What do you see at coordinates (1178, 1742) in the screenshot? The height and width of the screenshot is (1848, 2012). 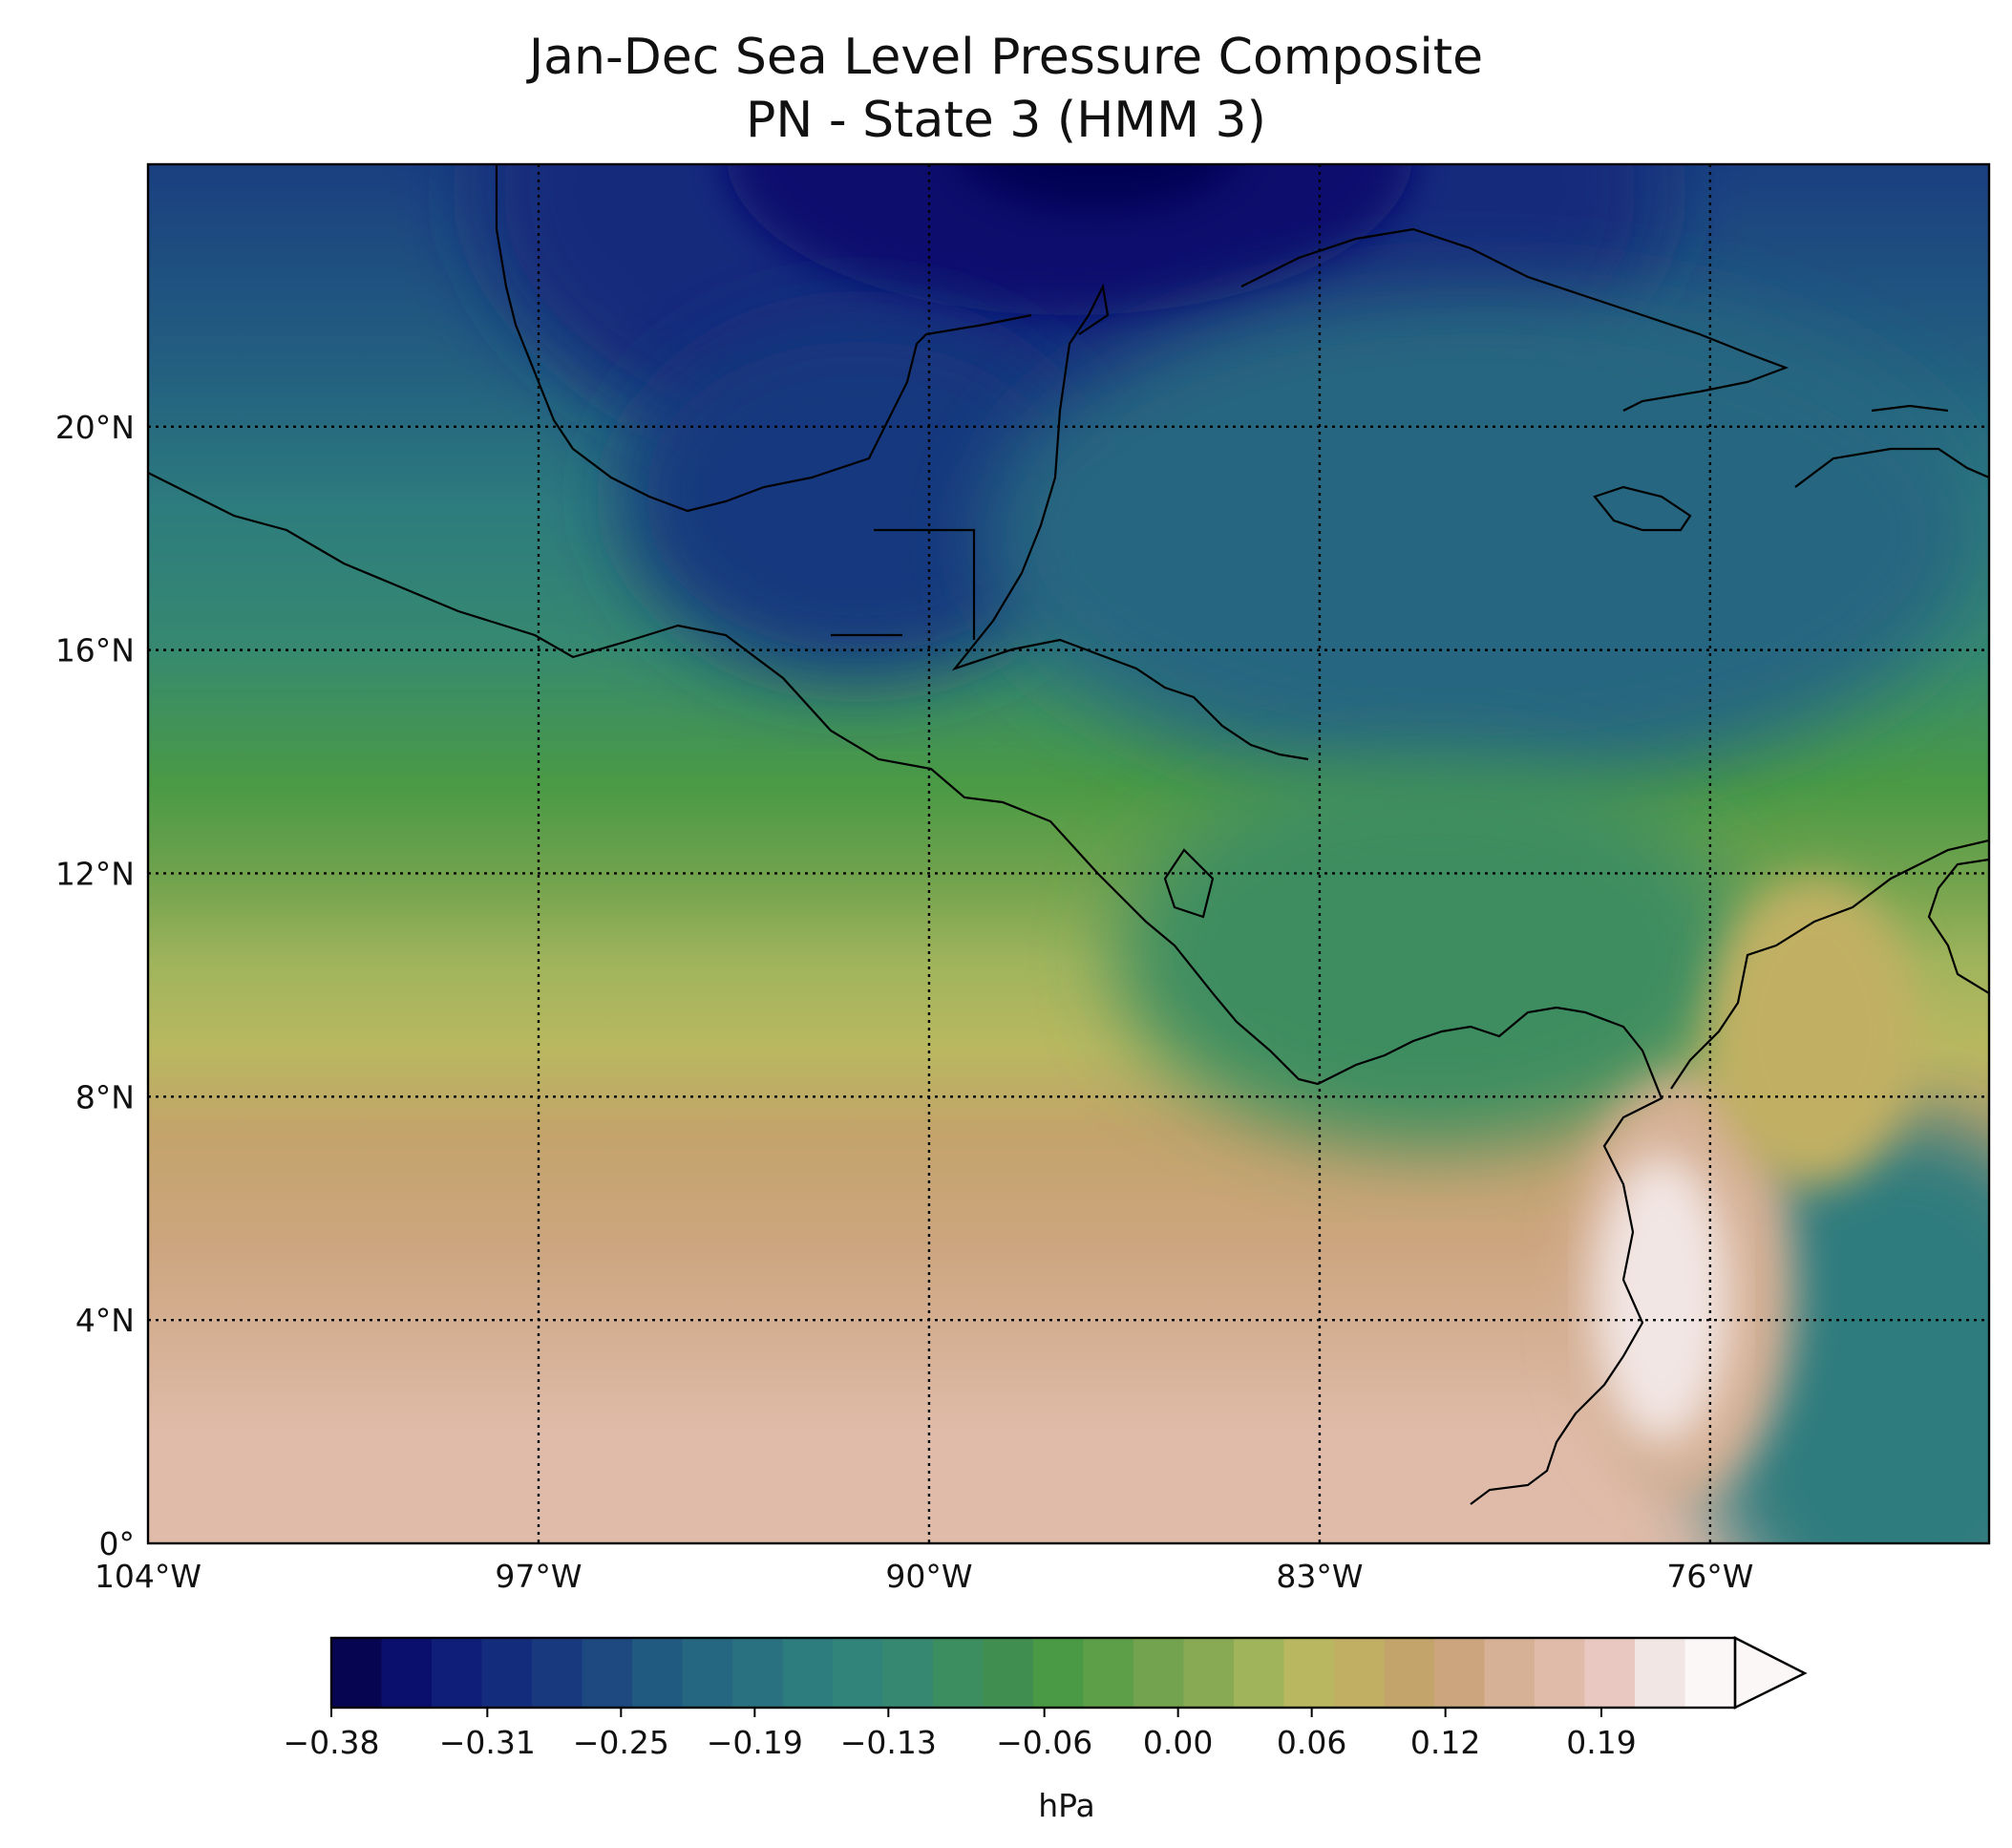 I see `colorbar-tick-label: 0.00` at bounding box center [1178, 1742].